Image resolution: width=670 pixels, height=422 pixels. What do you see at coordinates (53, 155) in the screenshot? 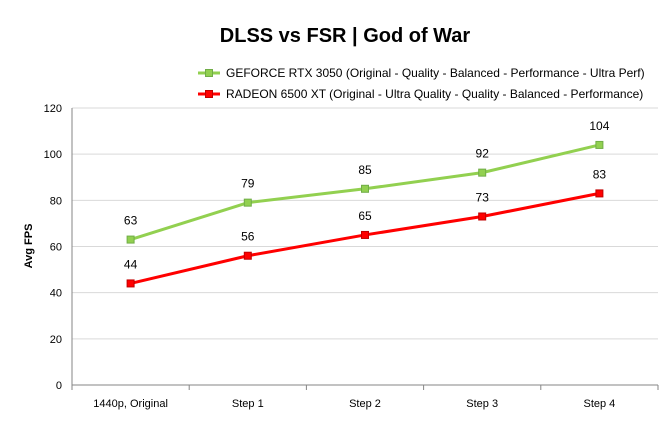
I see `y-tick-label: 100` at bounding box center [53, 155].